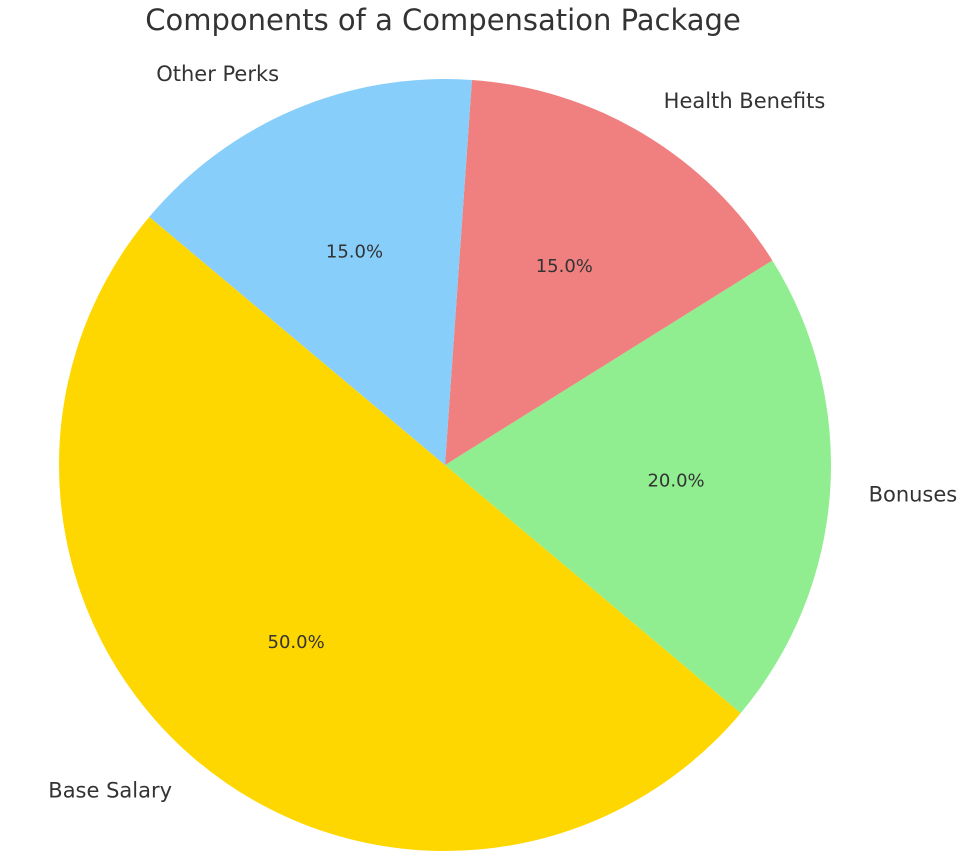 The width and height of the screenshot is (976, 864). Describe the element at coordinates (675, 481) in the screenshot. I see `percent-label-bonuses: 20.0%` at that location.